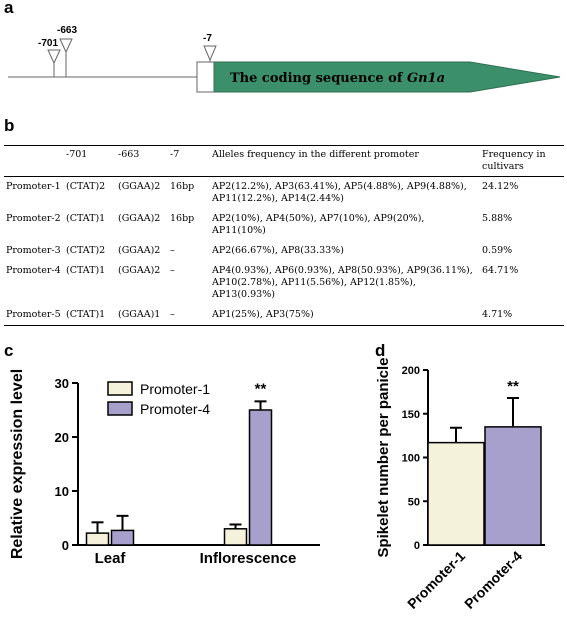 This screenshot has height=624, width=567. What do you see at coordinates (383, 457) in the screenshot?
I see `y-axis-label: Spikelet number per panicle` at bounding box center [383, 457].